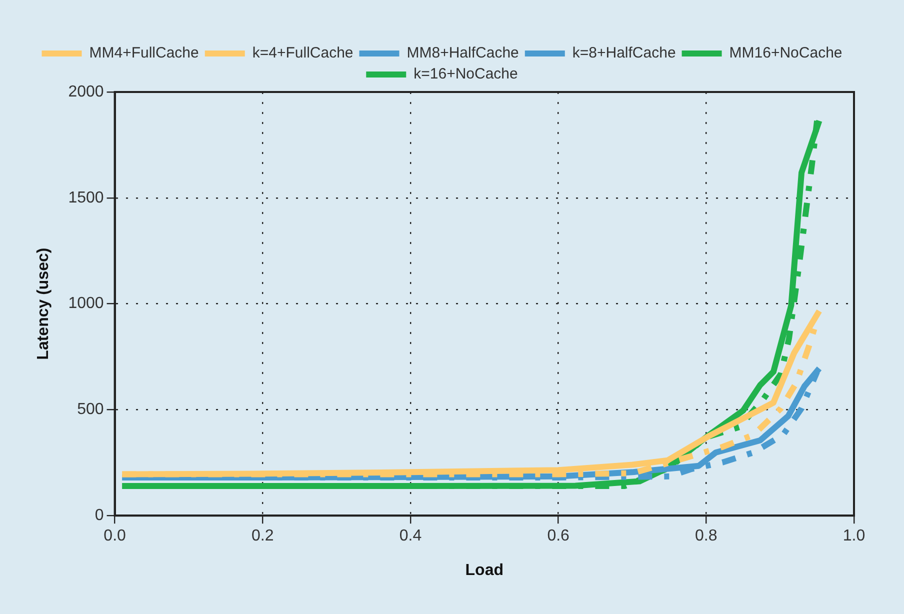 The height and width of the screenshot is (614, 904). I want to click on x-tick-label: 0.4, so click(410, 536).